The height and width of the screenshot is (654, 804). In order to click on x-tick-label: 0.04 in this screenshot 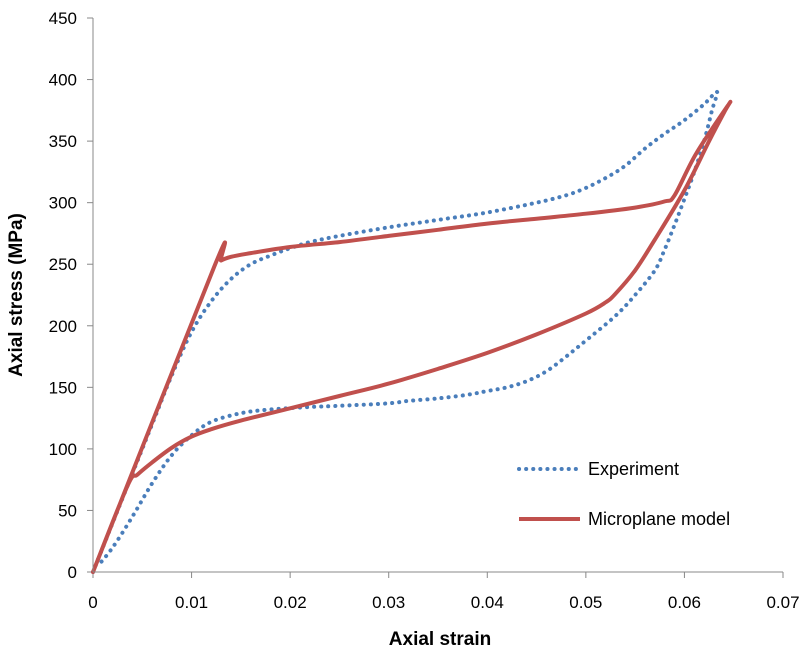, I will do `click(487, 602)`.